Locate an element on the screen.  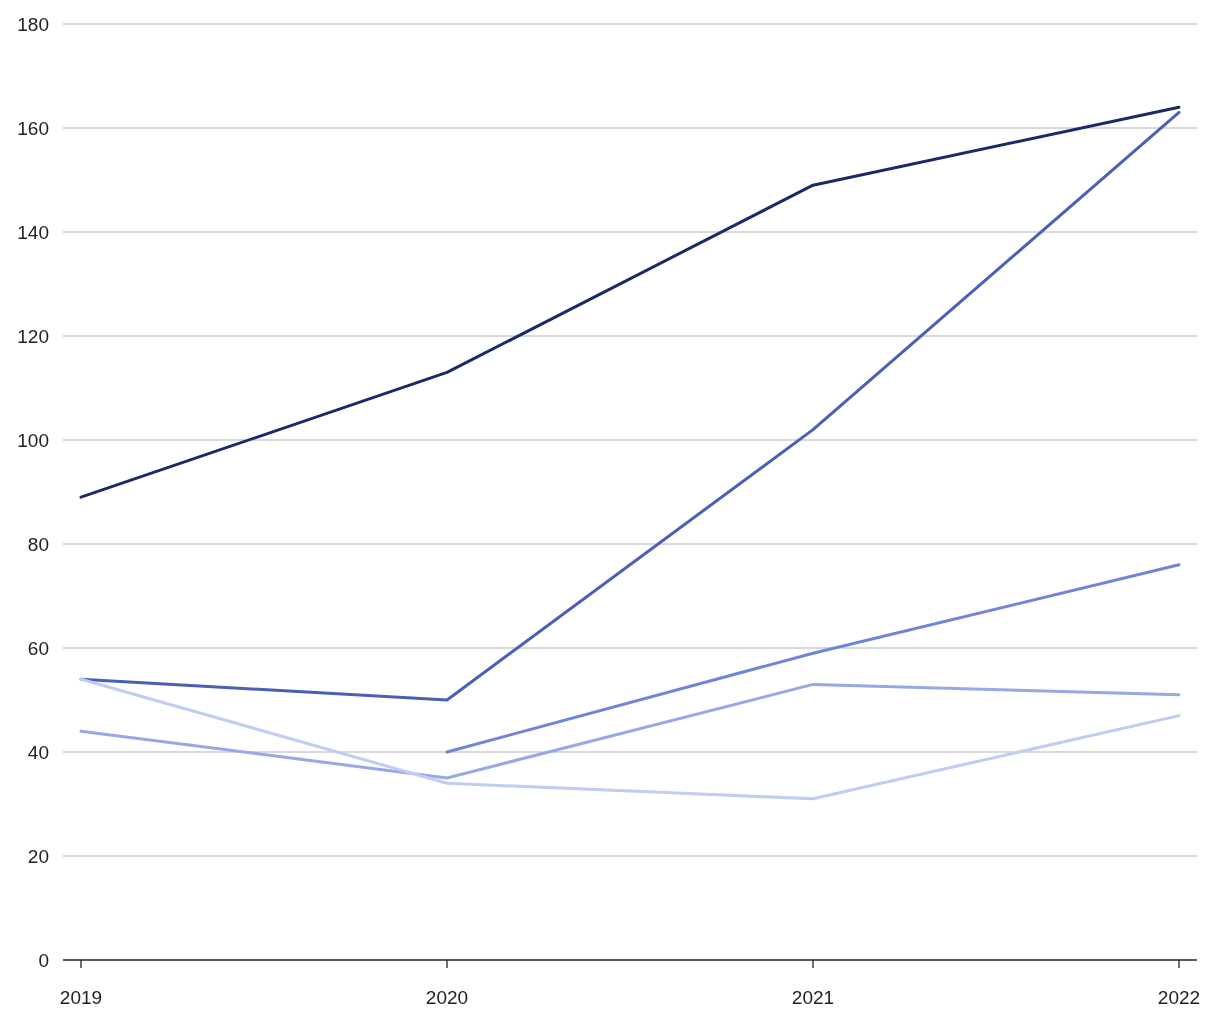
x-tick-label: 2019 is located at coordinates (81, 997).